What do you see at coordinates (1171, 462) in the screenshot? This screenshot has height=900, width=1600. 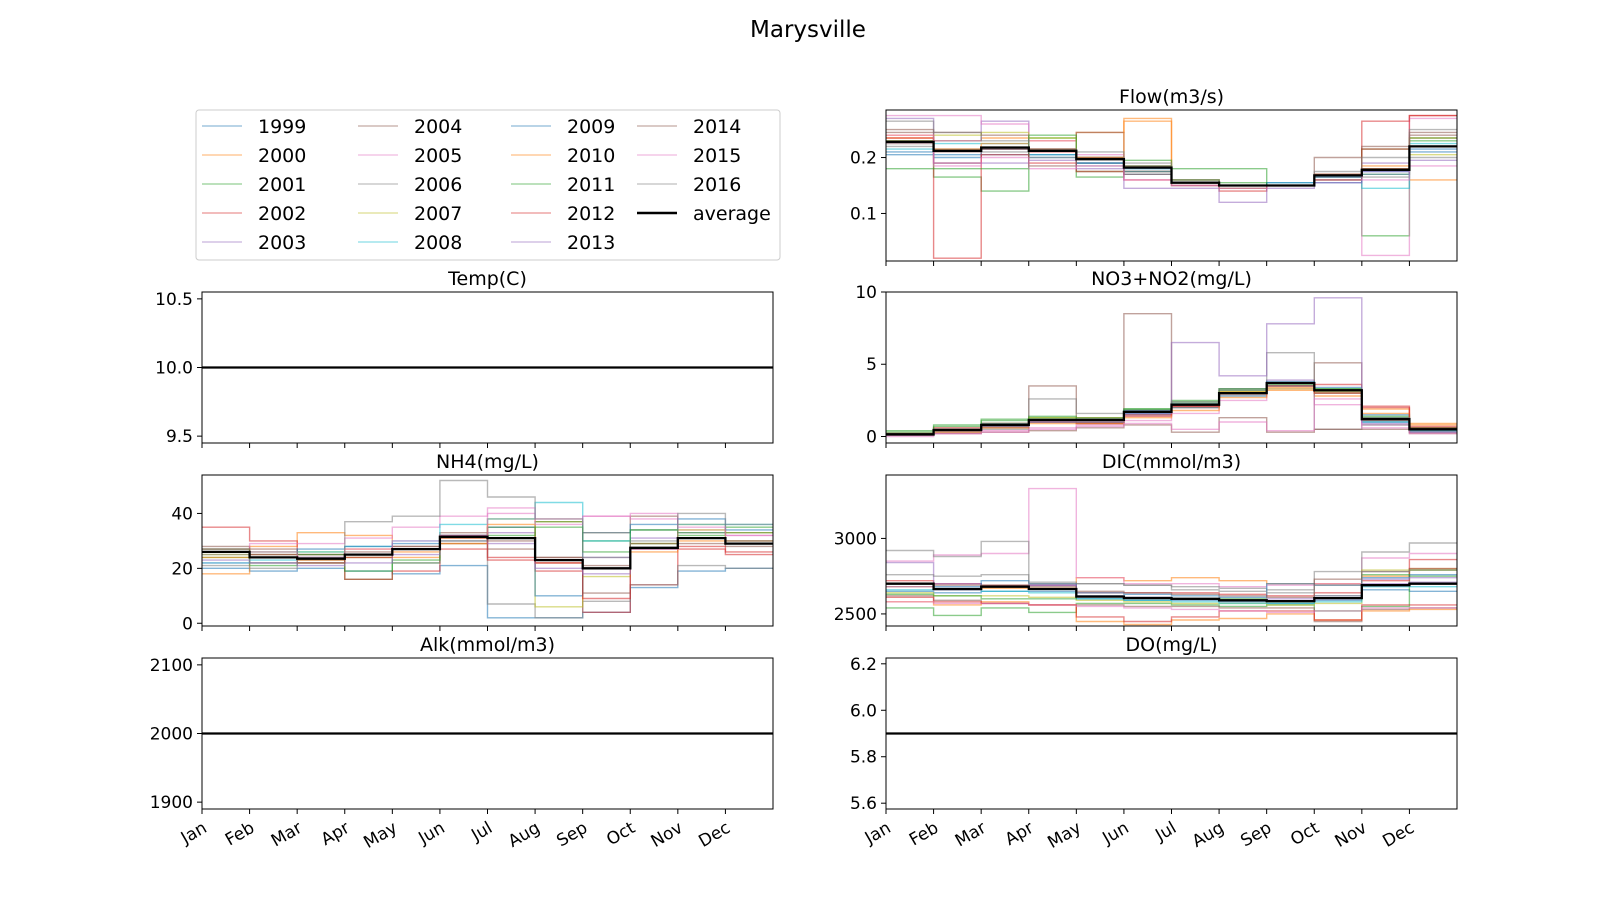 I see `panel-title: DIC(mmol/m3)` at bounding box center [1171, 462].